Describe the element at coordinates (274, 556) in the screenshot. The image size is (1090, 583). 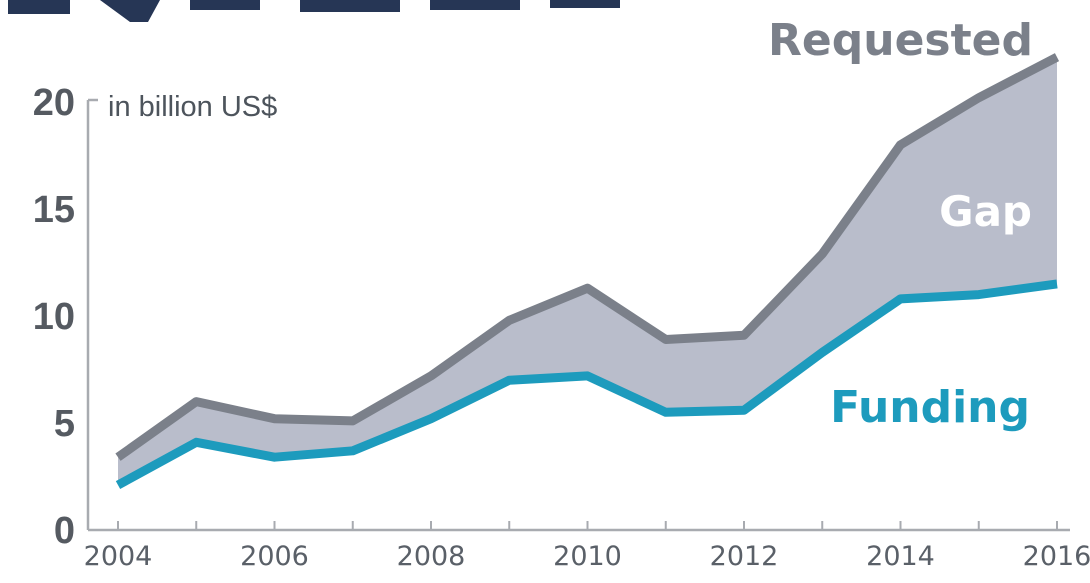
I see `x-tick-label: 2006` at that location.